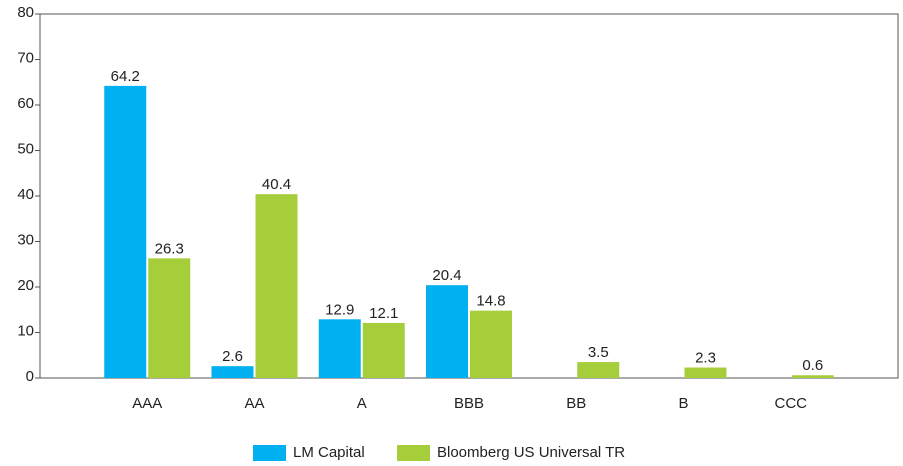 The image size is (903, 466). Describe the element at coordinates (147, 403) in the screenshot. I see `x-tick-label: AAA` at that location.